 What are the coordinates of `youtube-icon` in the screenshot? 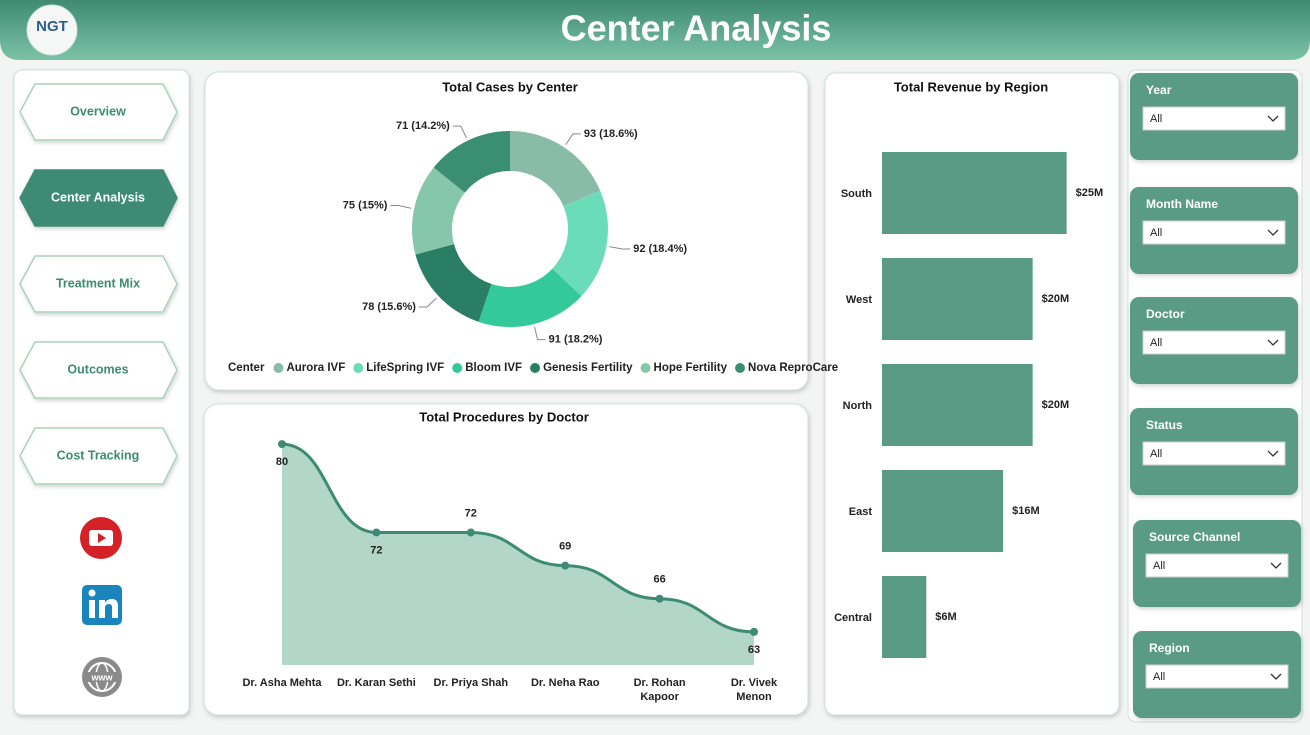 It's located at (101, 538).